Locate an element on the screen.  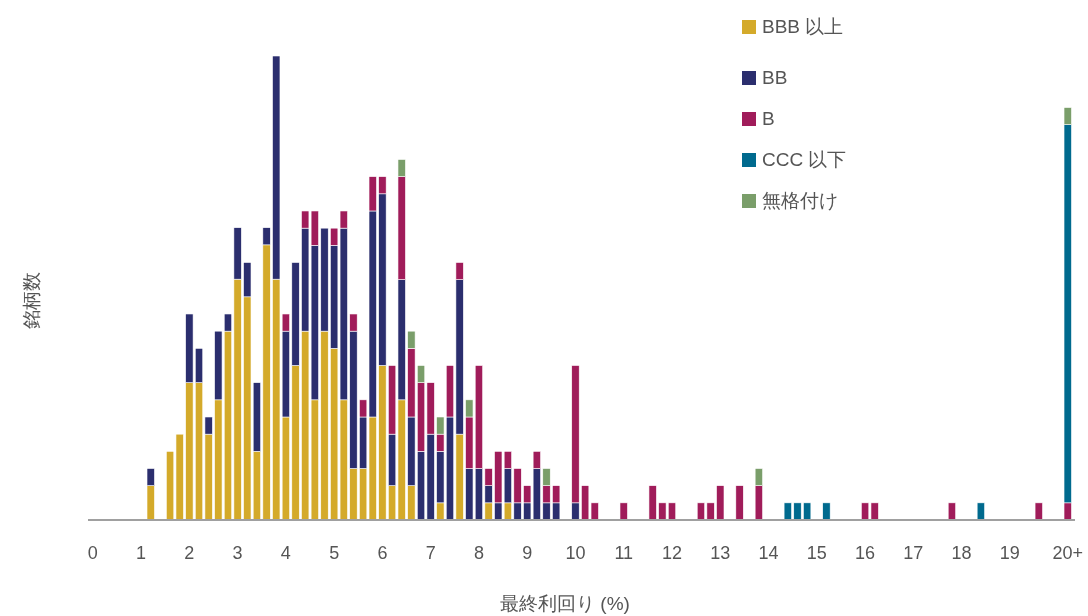
x-tick-label: 1 is located at coordinates (141, 553).